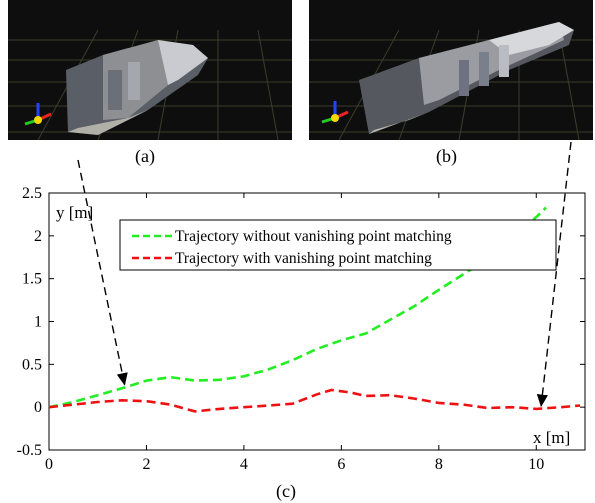  What do you see at coordinates (145, 156) in the screenshot?
I see `caption-a: (a)` at bounding box center [145, 156].